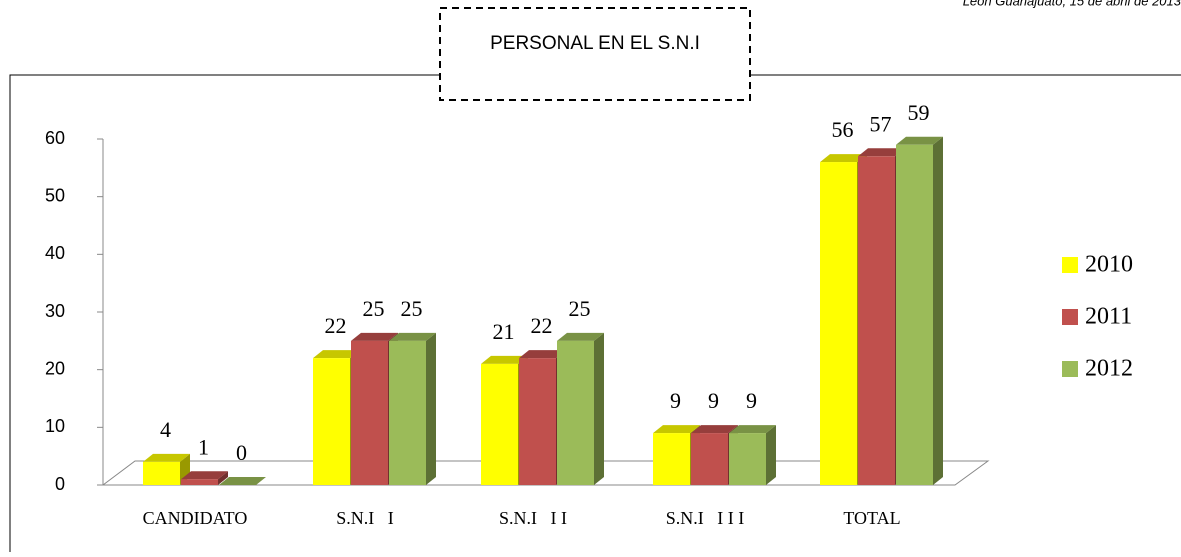 The image size is (1181, 557). What do you see at coordinates (595, 43) in the screenshot?
I see `chart-title: PERSONAL EN EL S.N.I` at bounding box center [595, 43].